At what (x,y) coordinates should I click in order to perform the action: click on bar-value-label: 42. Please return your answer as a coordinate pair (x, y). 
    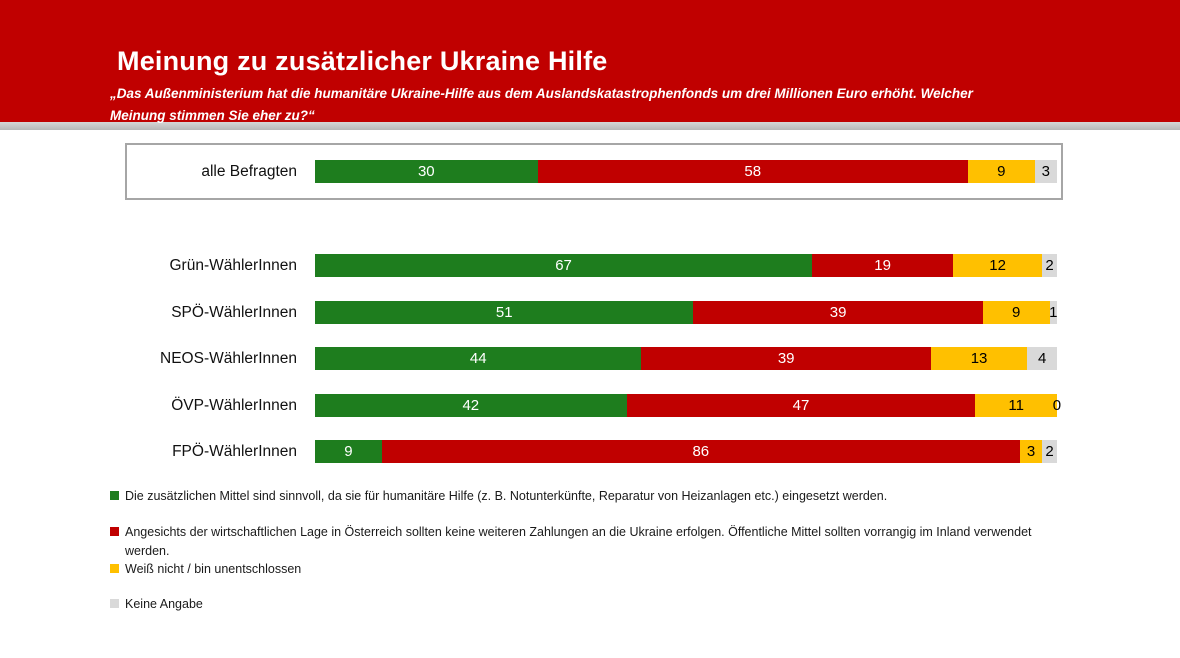
    Looking at the image, I should click on (471, 405).